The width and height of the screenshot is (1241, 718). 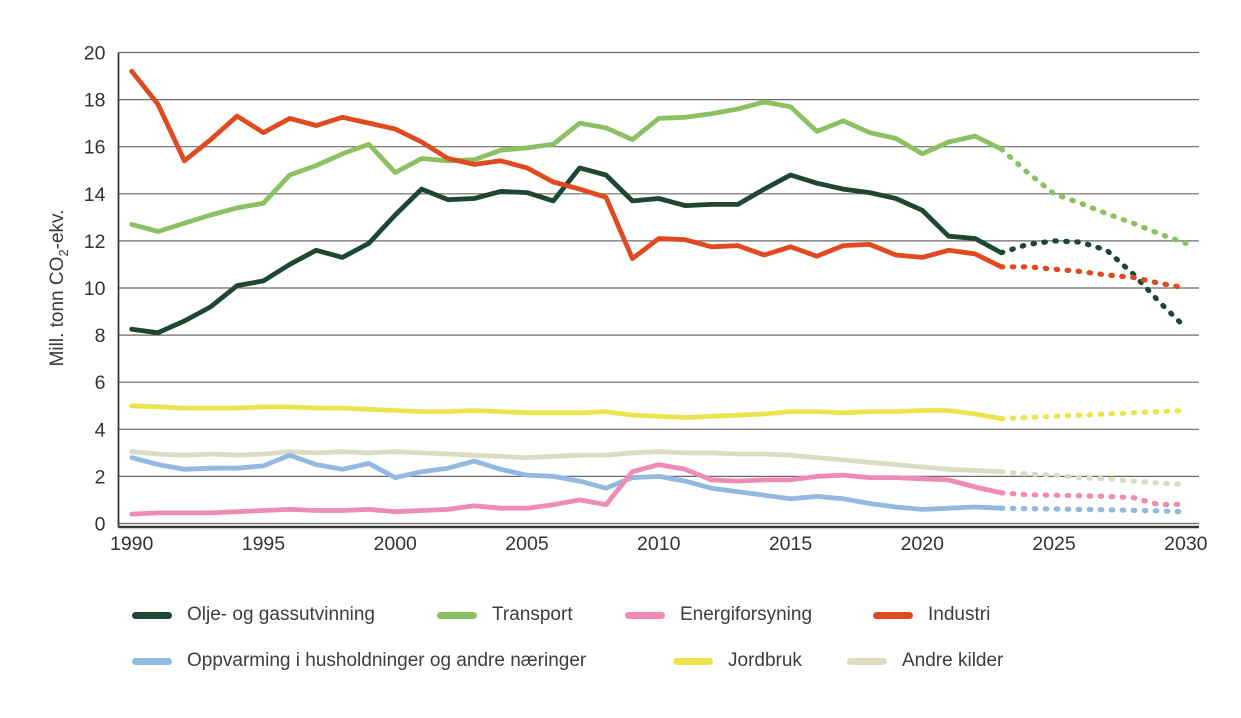 What do you see at coordinates (953, 660) in the screenshot?
I see `legend-label-andre-kilder: Andre kilder` at bounding box center [953, 660].